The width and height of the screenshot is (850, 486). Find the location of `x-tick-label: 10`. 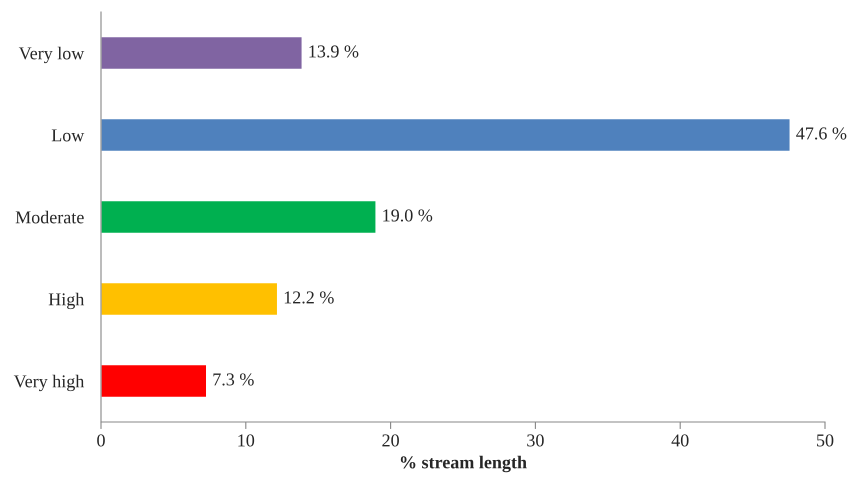

x-tick-label: 10 is located at coordinates (246, 440).